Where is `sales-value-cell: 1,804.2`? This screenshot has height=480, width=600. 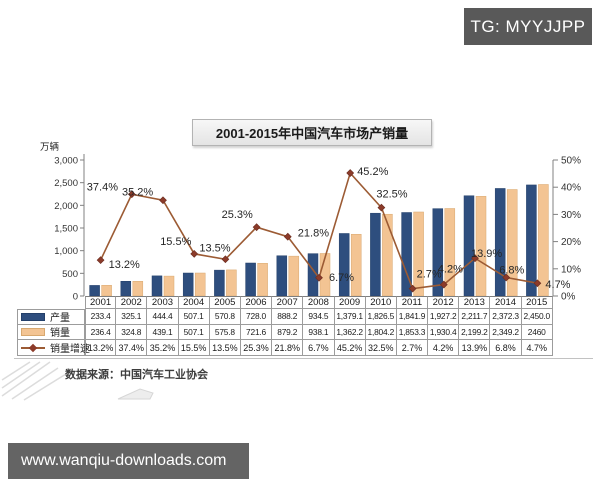
sales-value-cell: 1,804.2 is located at coordinates (381, 332).